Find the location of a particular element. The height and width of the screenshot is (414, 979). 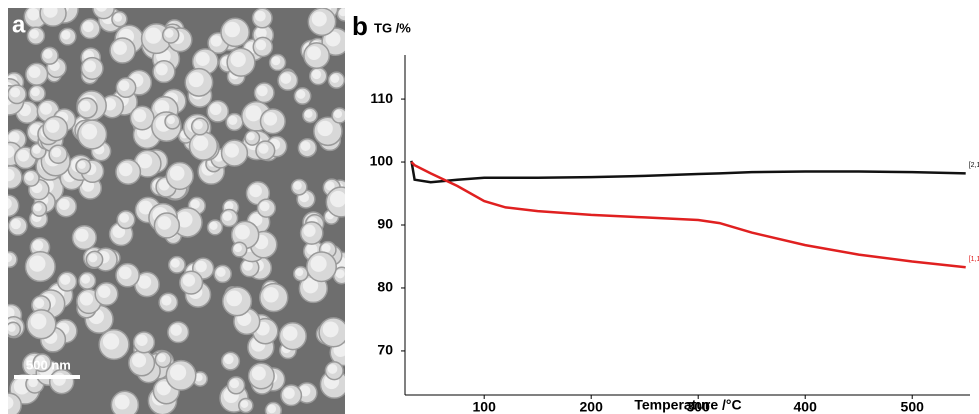

panel-label: b is located at coordinates (360, 26).